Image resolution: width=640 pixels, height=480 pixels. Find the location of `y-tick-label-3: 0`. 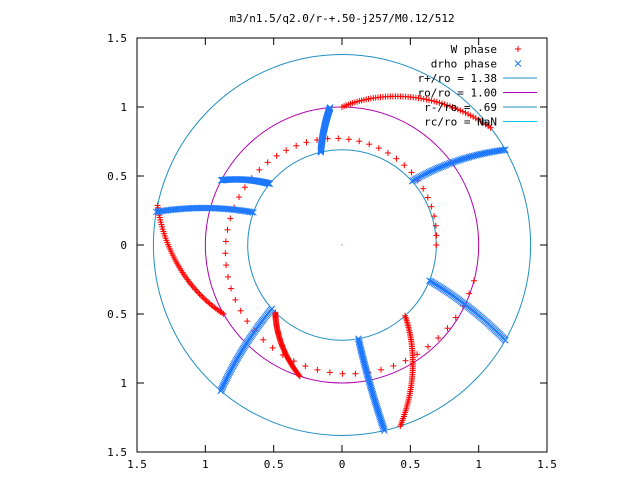

y-tick-label-3: 0 is located at coordinates (123, 245).